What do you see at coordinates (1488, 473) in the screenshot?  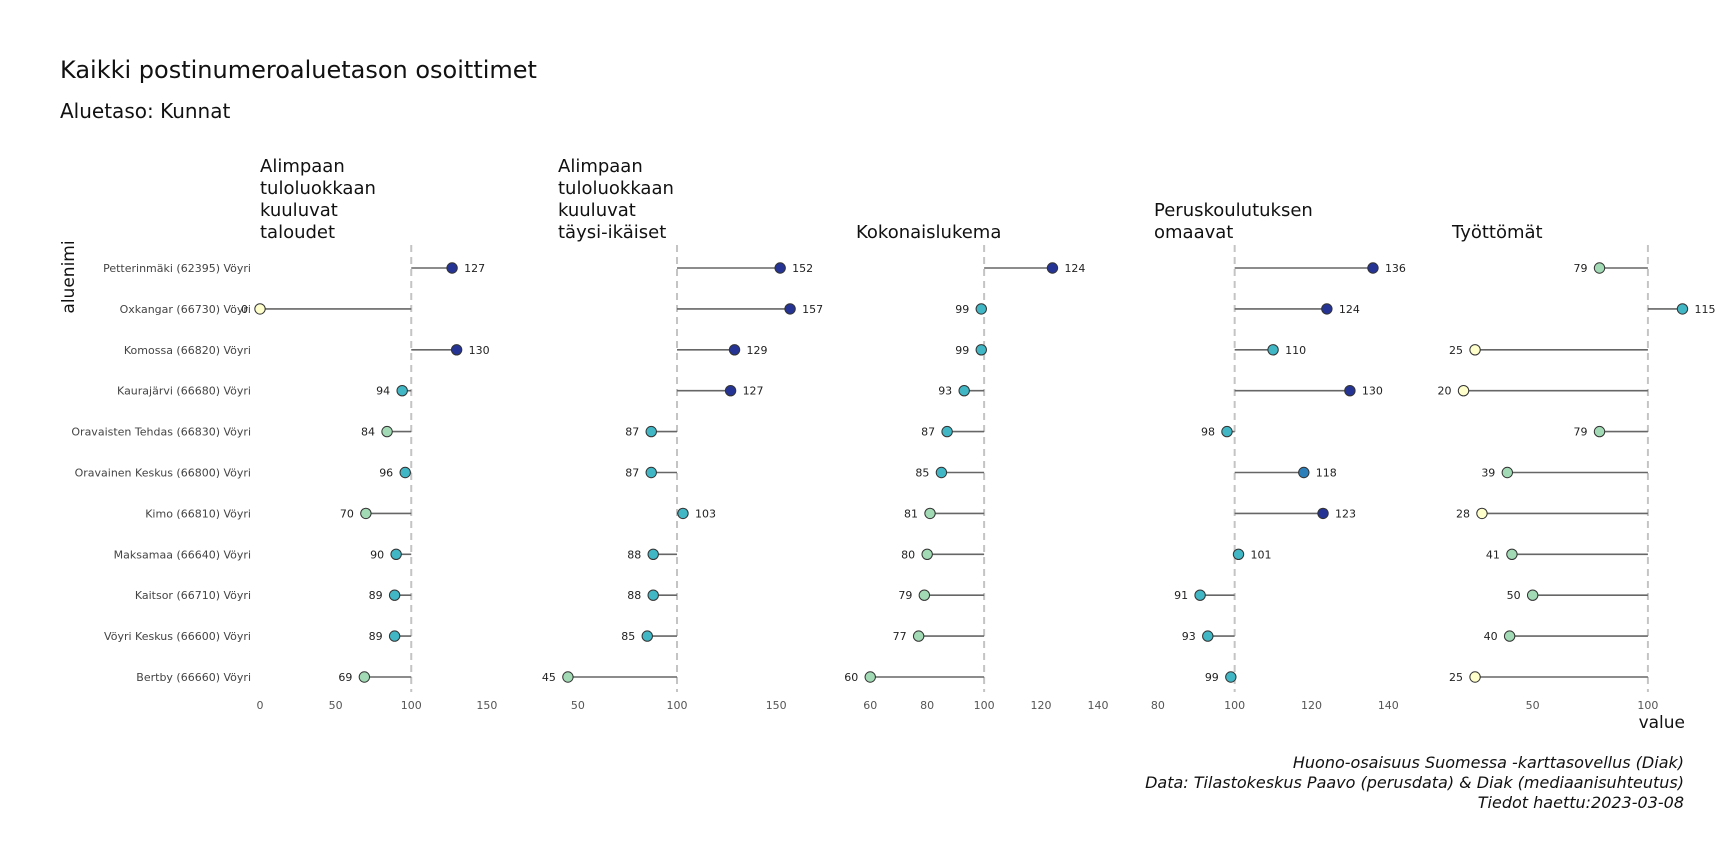 I see `data-label: 39` at bounding box center [1488, 473].